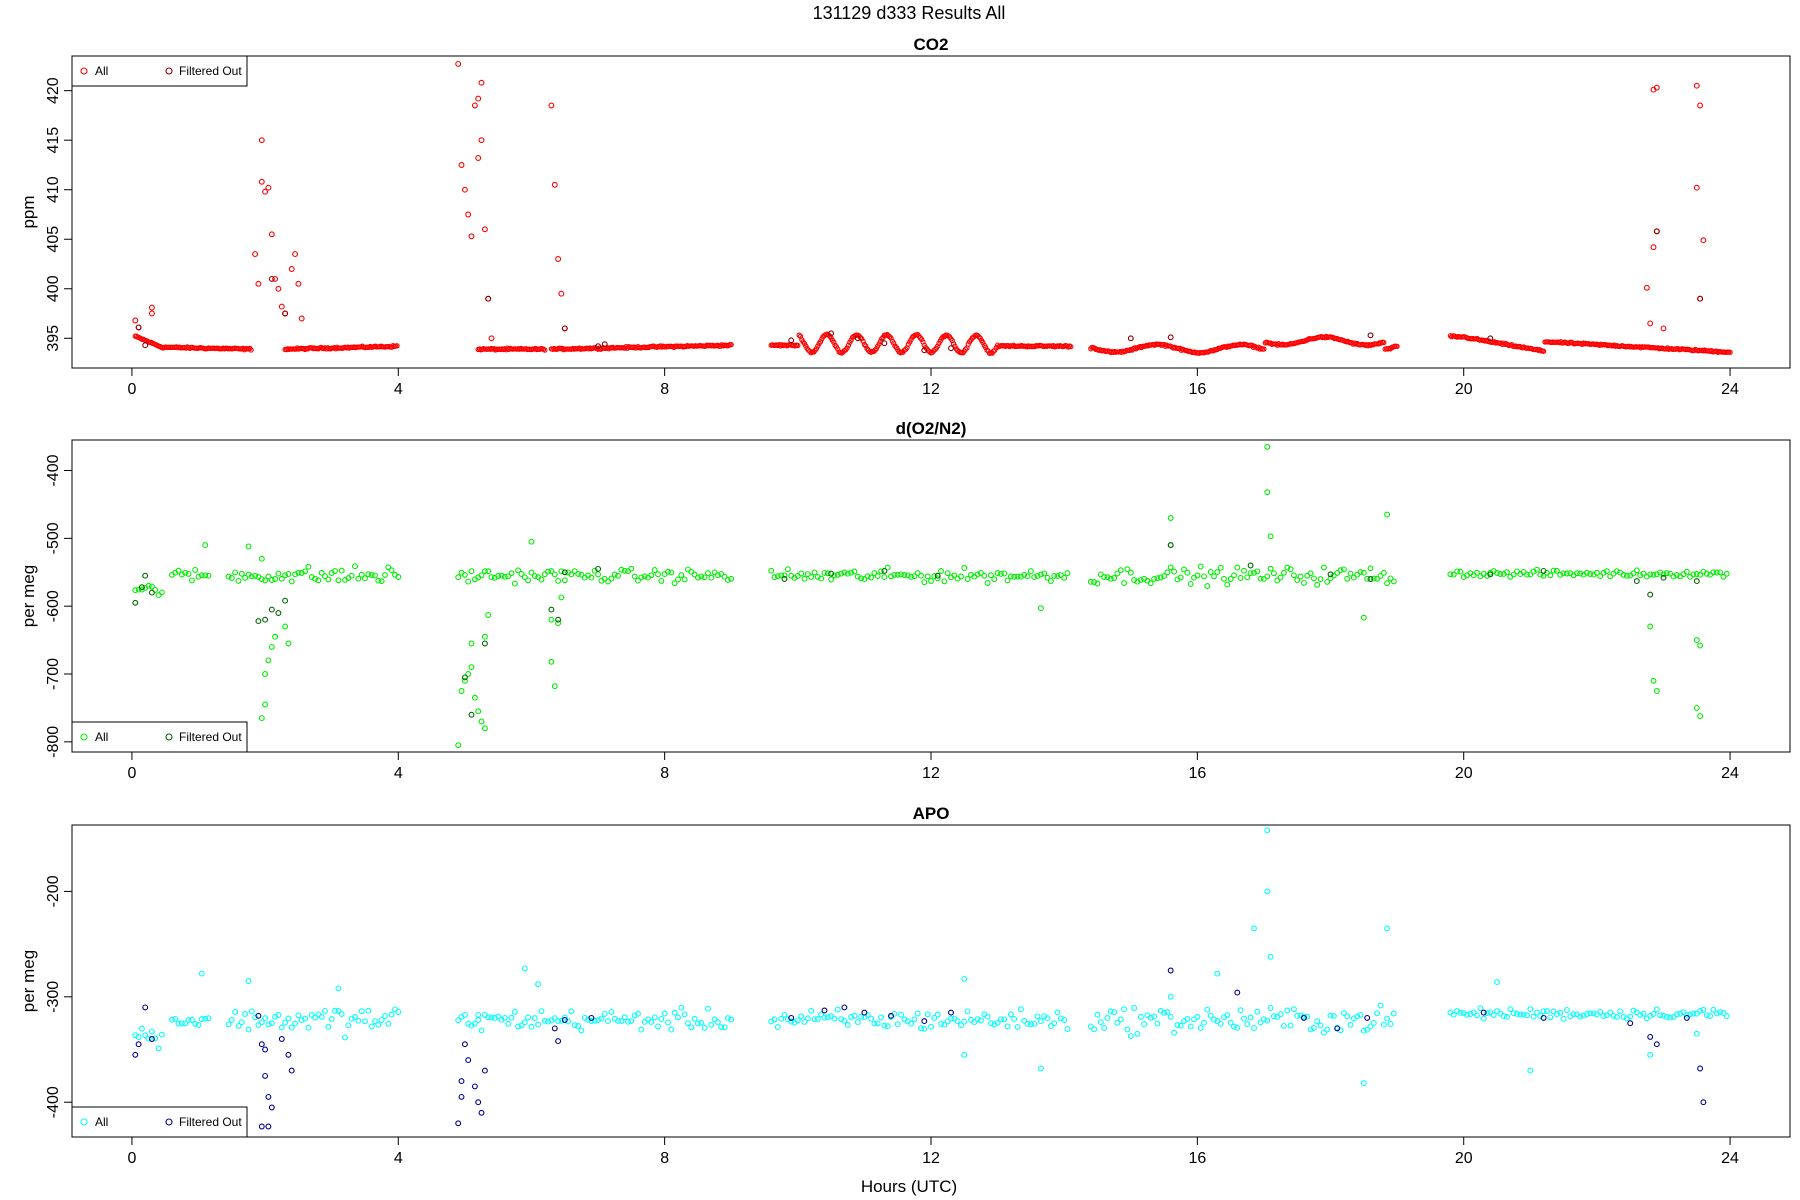  Describe the element at coordinates (53, 538) in the screenshot. I see `do2n2-y-tick-label: -500` at that location.